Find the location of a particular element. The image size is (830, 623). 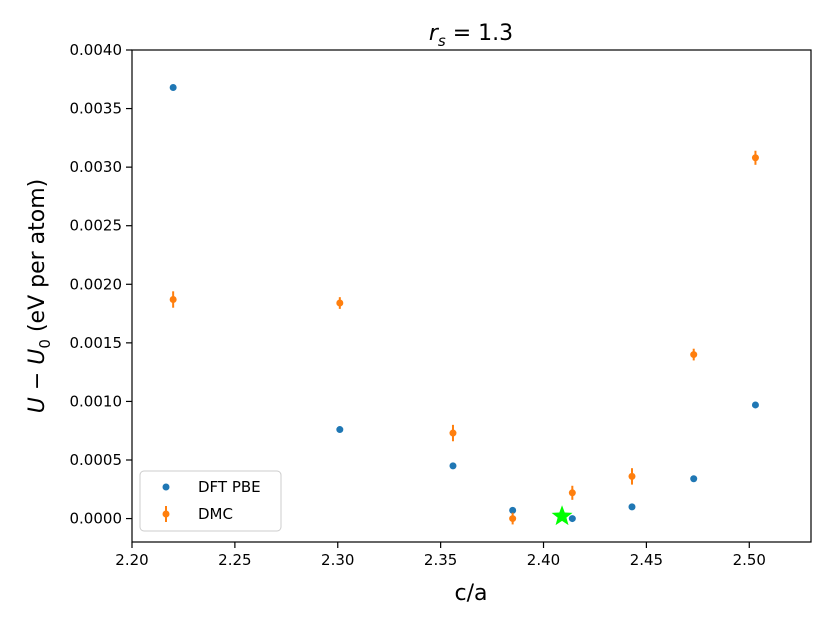

legend-box is located at coordinates (210, 501).